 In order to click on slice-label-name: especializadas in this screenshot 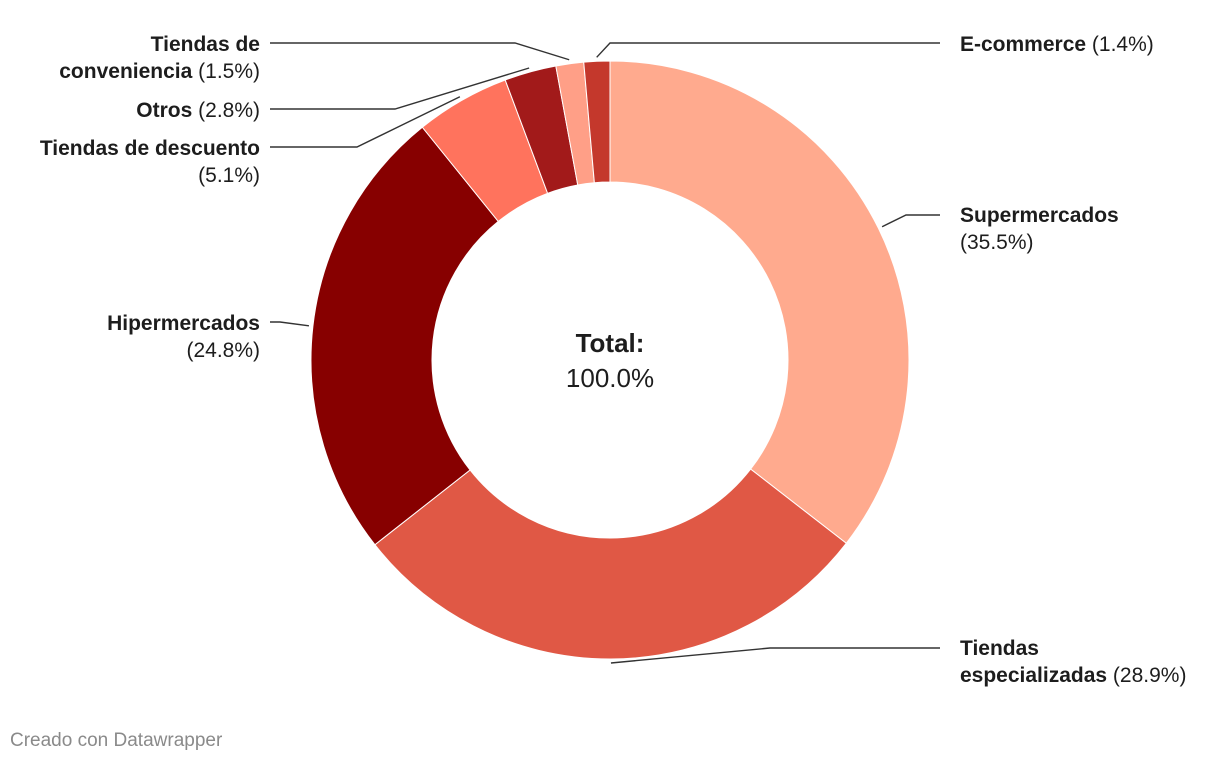, I will do `click(1033, 675)`.